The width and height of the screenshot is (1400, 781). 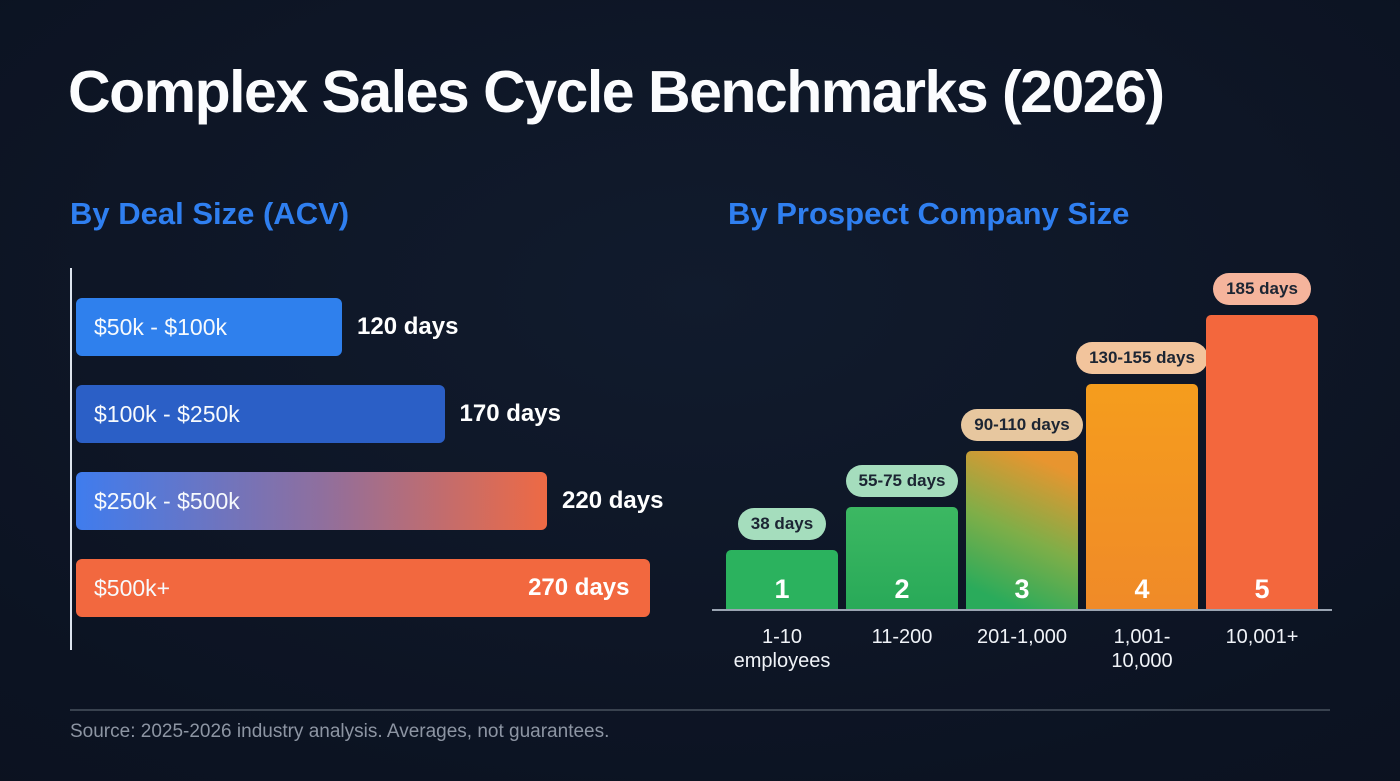 What do you see at coordinates (1262, 589) in the screenshot?
I see `bar-number: 5` at bounding box center [1262, 589].